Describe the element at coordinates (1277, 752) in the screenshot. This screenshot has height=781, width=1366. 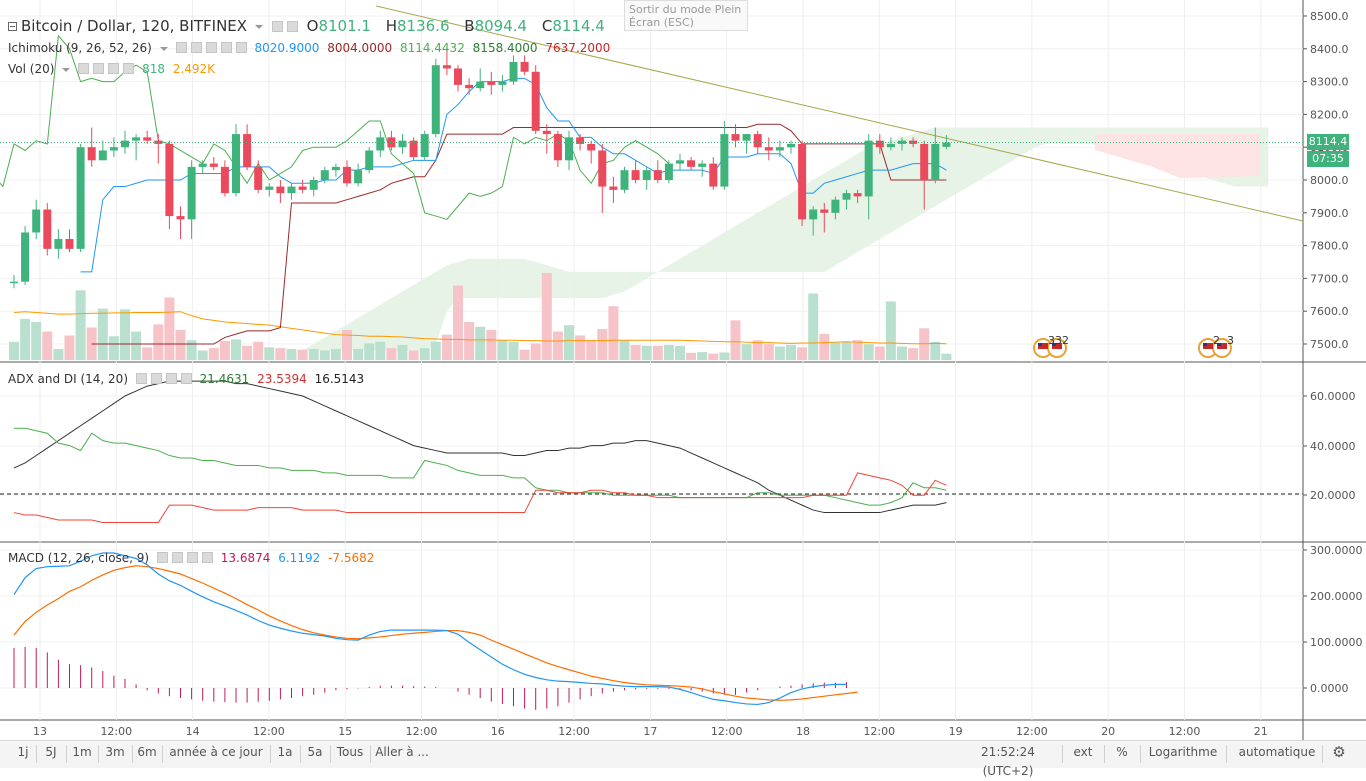
I see `auto-scale-toggle: automatique` at that location.